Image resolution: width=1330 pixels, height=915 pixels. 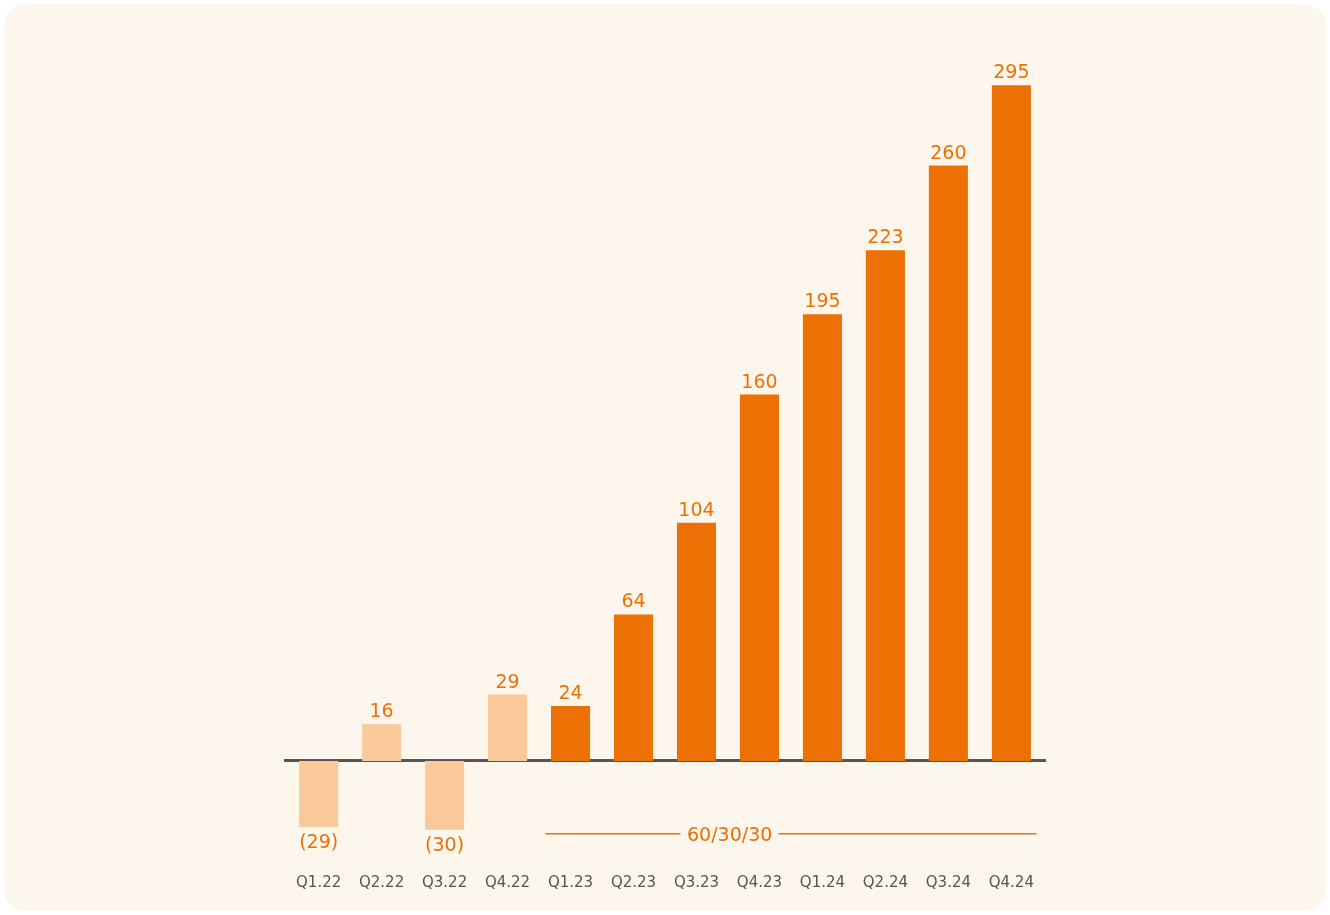 I want to click on data-label: 260, so click(x=948, y=151).